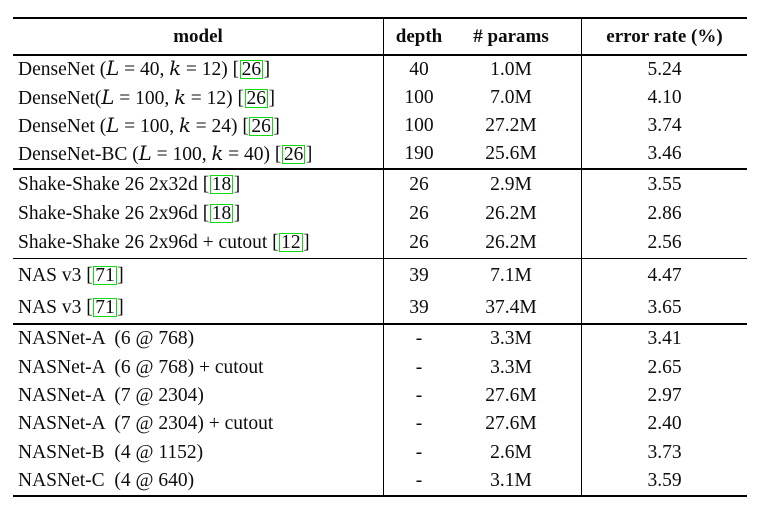 This screenshot has height=514, width=757. Describe the element at coordinates (511, 243) in the screenshot. I see `params-cell: 26.2M` at that location.